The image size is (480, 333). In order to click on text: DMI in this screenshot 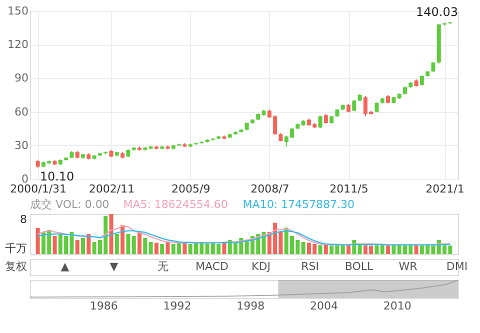, I will do `click(457, 266)`.